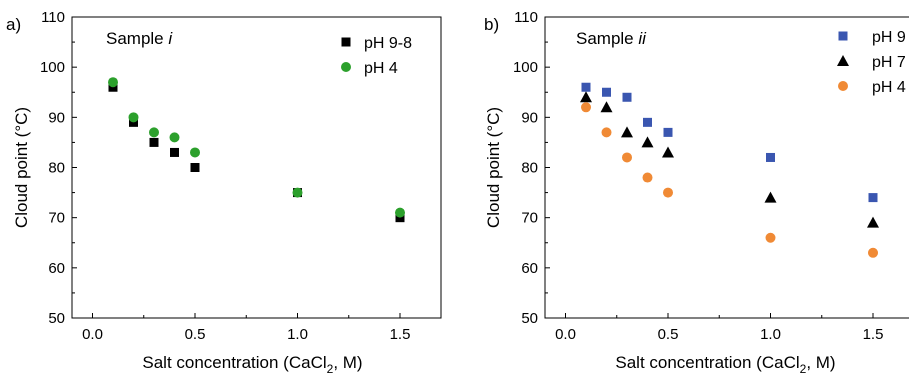  What do you see at coordinates (170, 38) in the screenshot?
I see `sample-annotation-italic: i` at bounding box center [170, 38].